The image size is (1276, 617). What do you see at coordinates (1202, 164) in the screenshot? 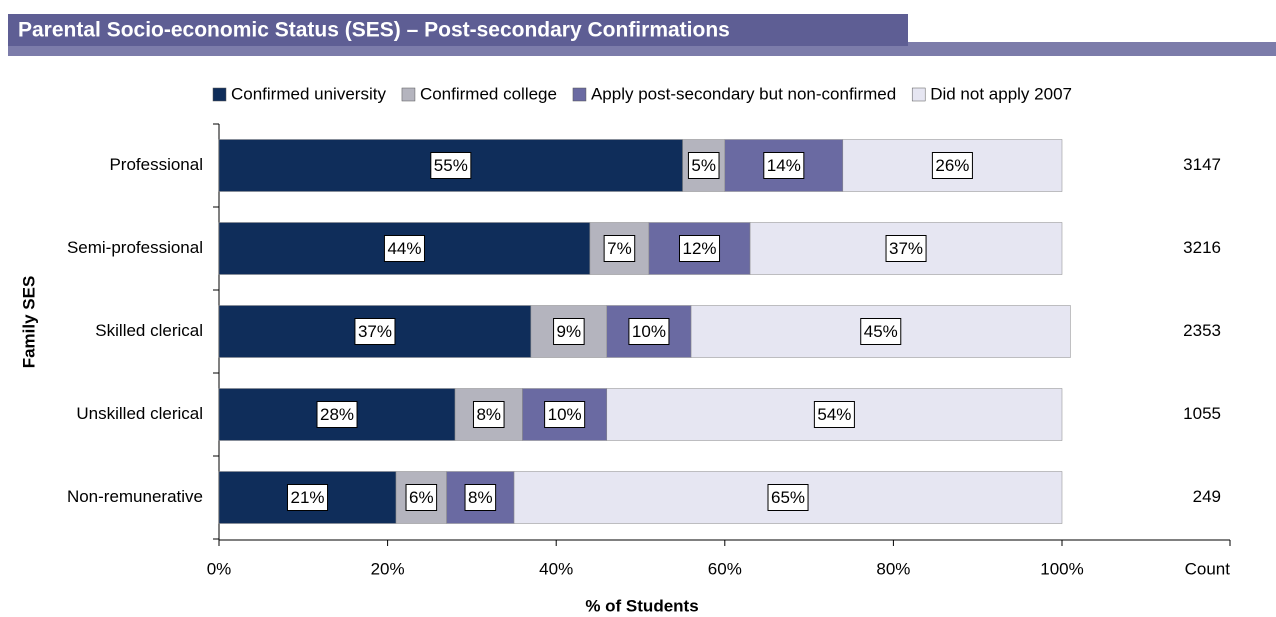
I see `count-value: 3147` at bounding box center [1202, 164].